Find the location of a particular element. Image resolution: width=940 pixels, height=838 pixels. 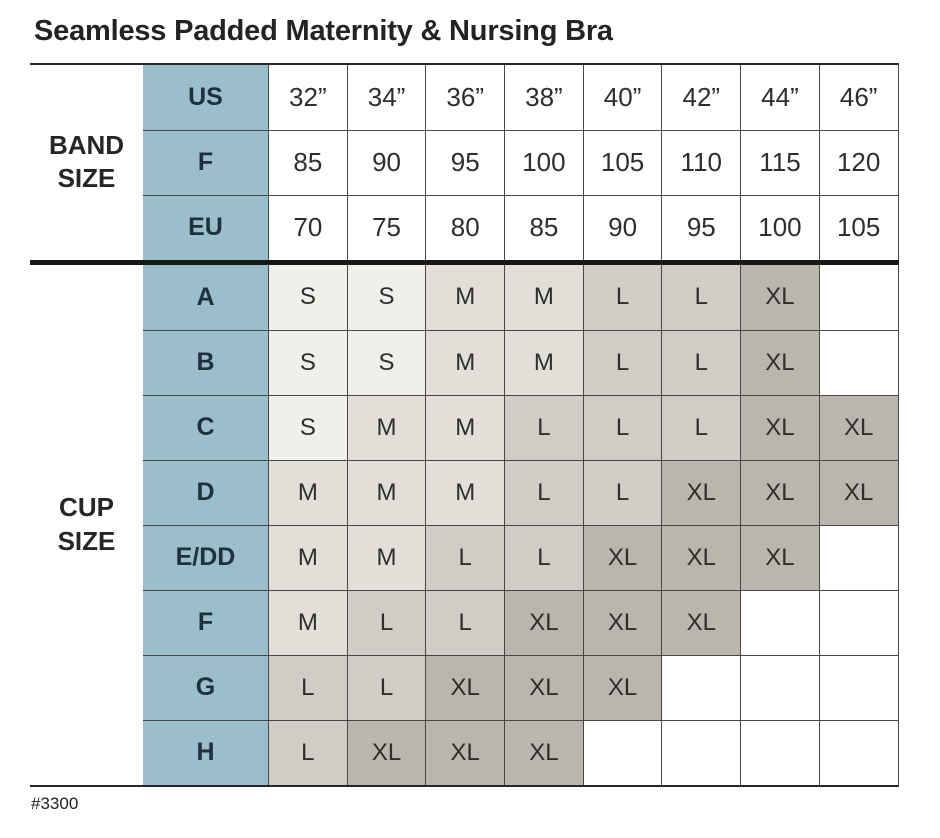

band-value-cell: 80 is located at coordinates (465, 227).